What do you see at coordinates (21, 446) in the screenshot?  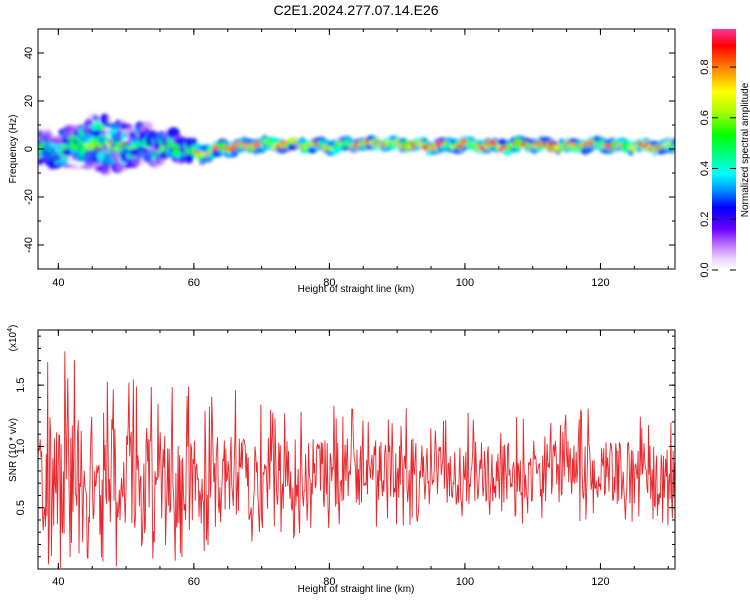 I see `y-tick-label: 1.0` at bounding box center [21, 446].